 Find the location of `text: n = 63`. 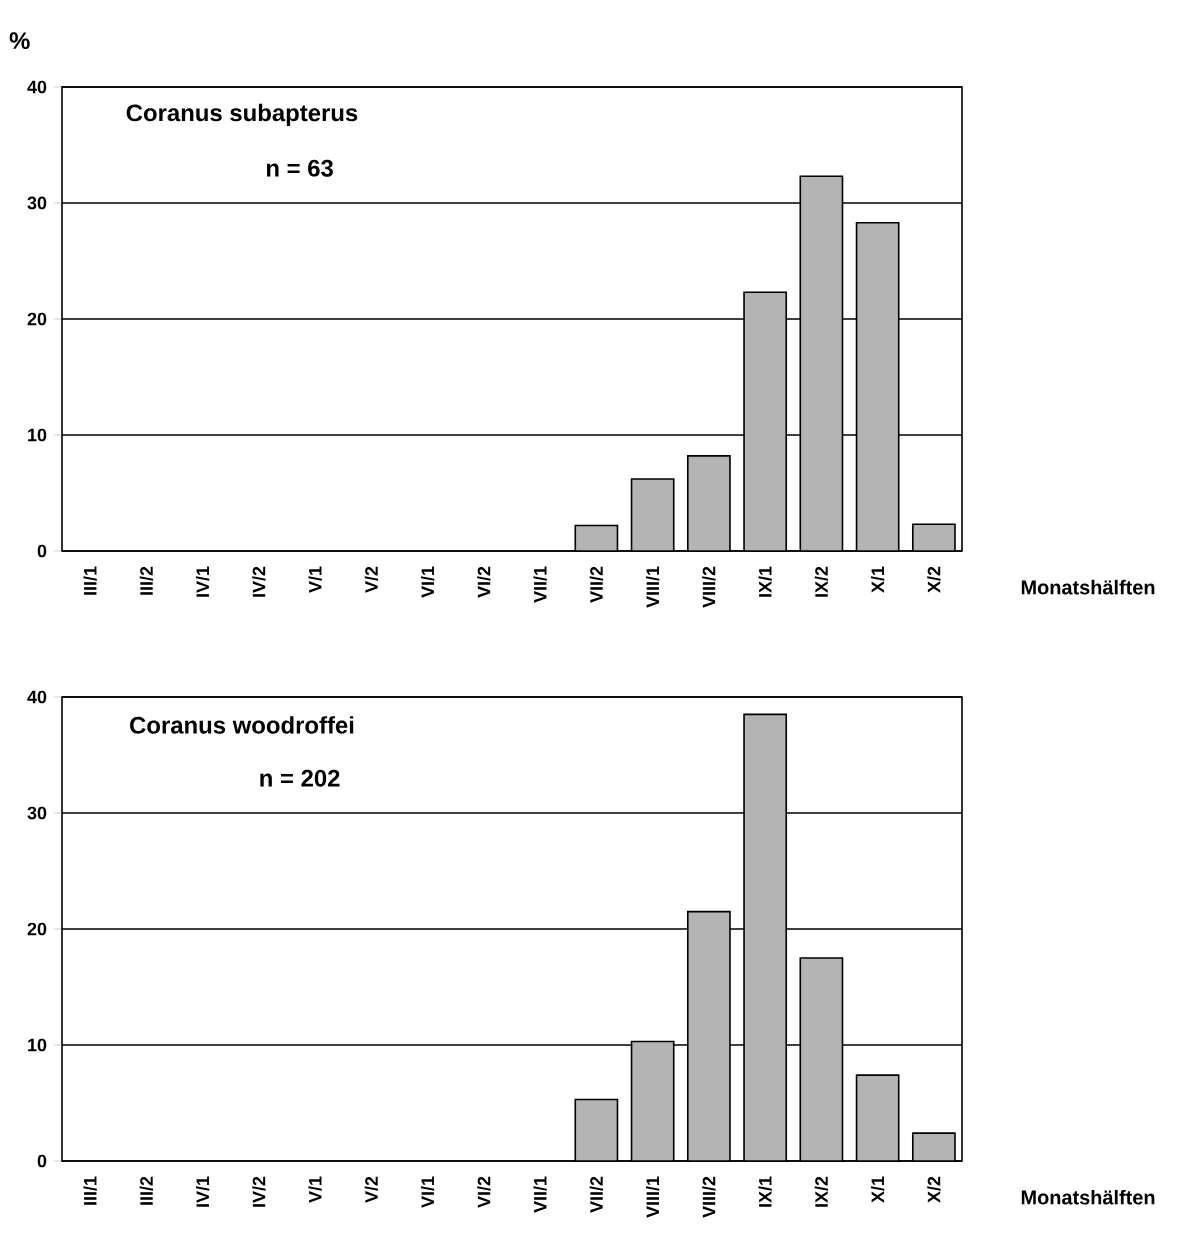

text: n = 63 is located at coordinates (299, 168).